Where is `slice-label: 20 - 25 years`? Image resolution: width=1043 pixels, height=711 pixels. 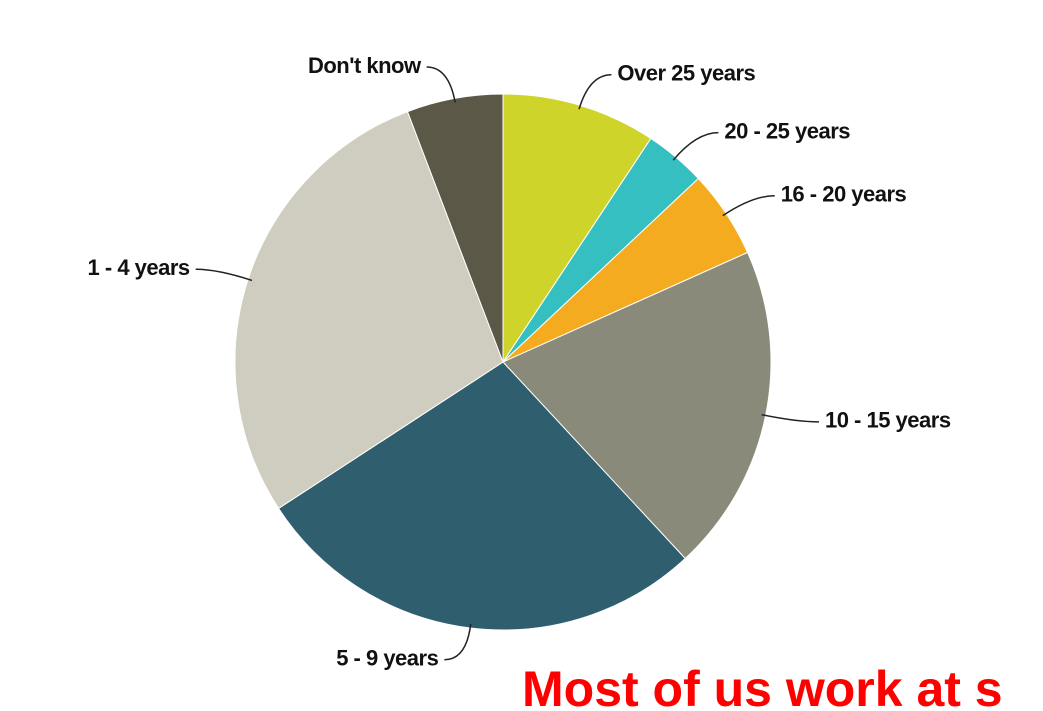 slice-label: 20 - 25 years is located at coordinates (787, 130).